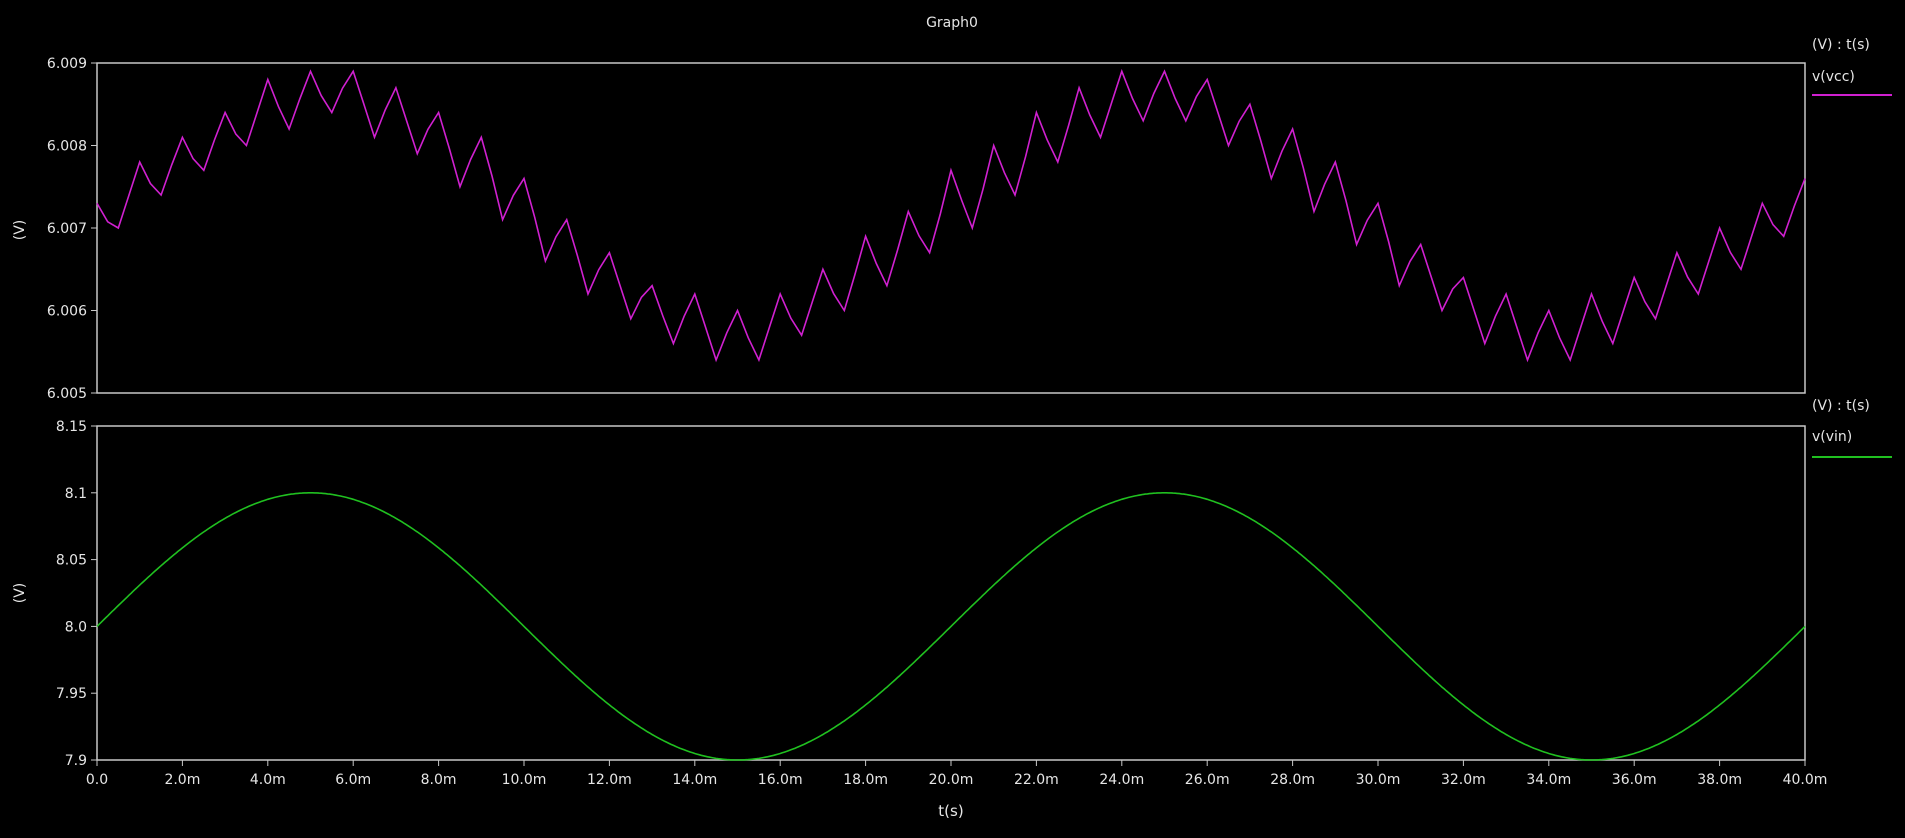  What do you see at coordinates (76, 627) in the screenshot?
I see `y-tick-label: 8.0` at bounding box center [76, 627].